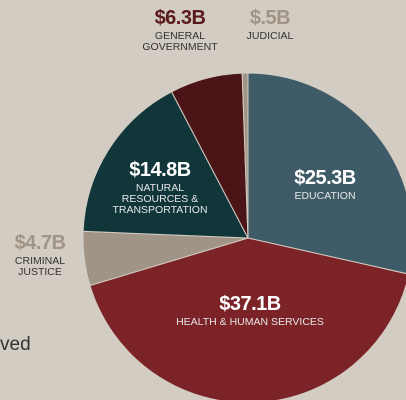  I want to click on value-label: $.5B, so click(270, 18).